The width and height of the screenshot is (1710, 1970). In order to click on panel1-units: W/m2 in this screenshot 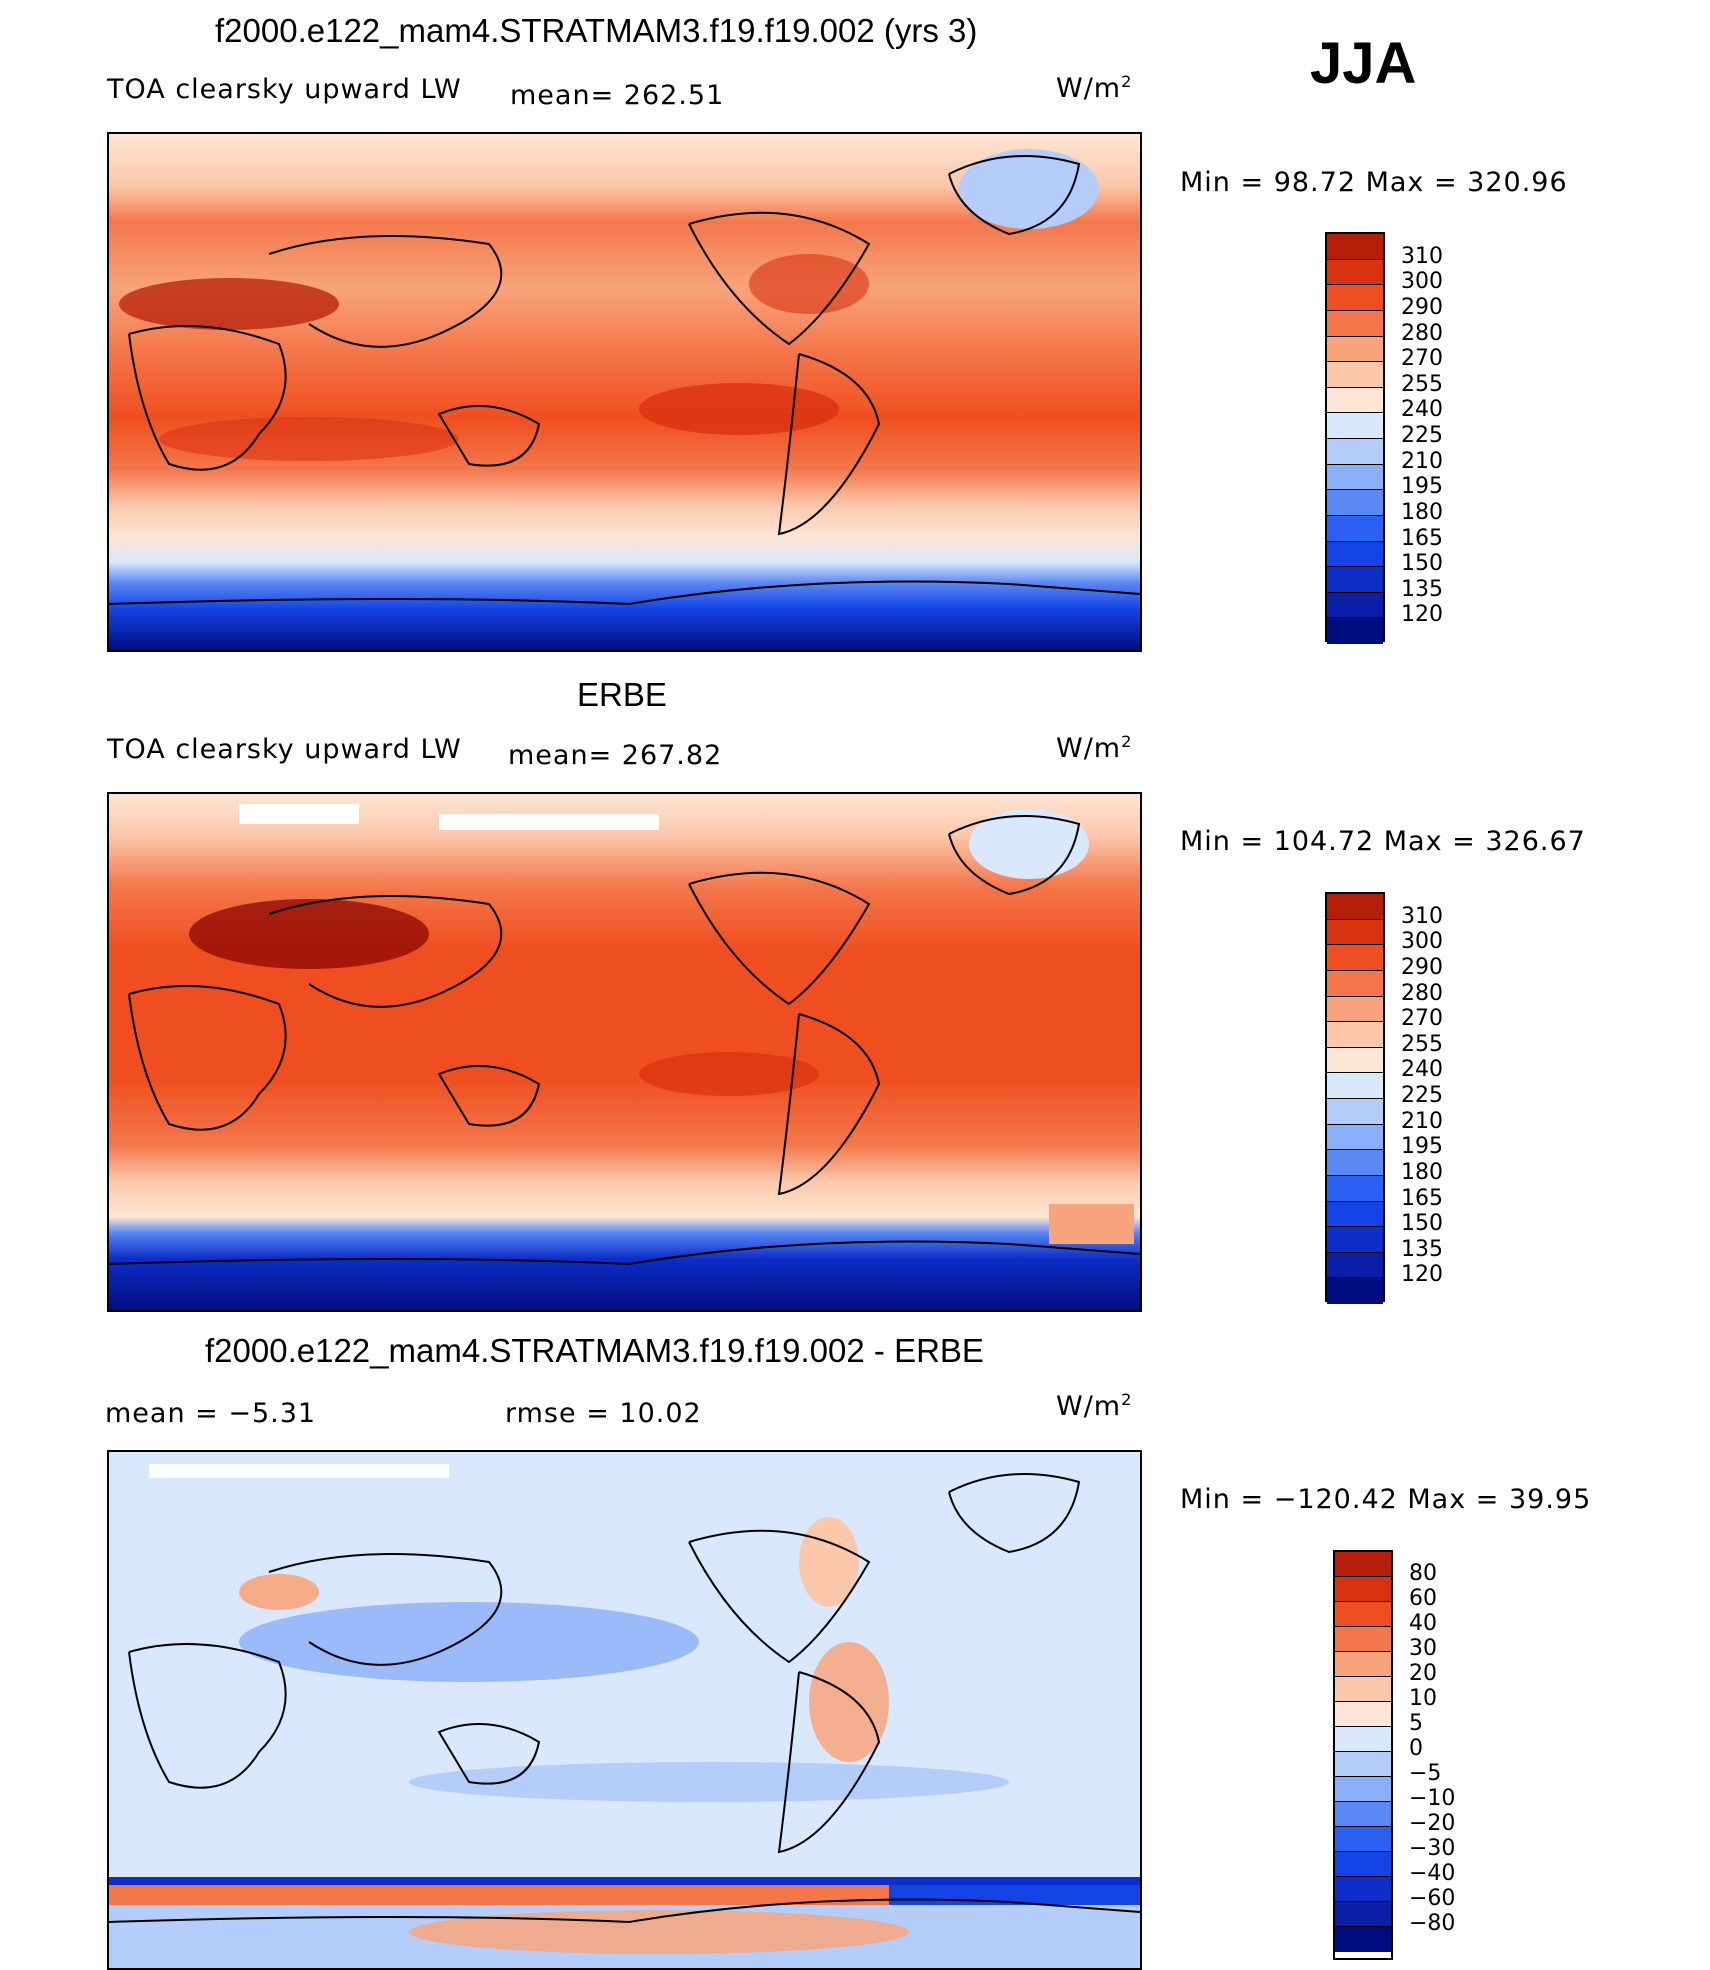, I will do `click(1094, 88)`.